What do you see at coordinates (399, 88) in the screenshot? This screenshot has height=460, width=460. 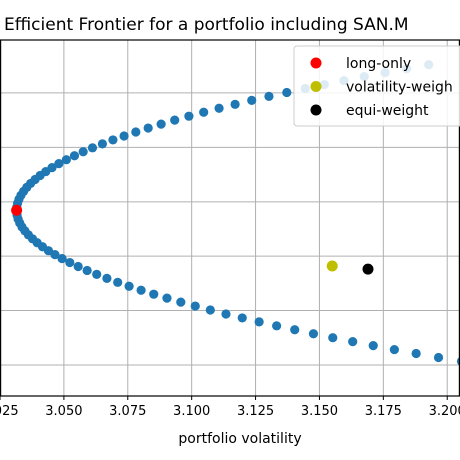 I see `legend-label-volatility-weigh: volatility-weigh` at bounding box center [399, 88].